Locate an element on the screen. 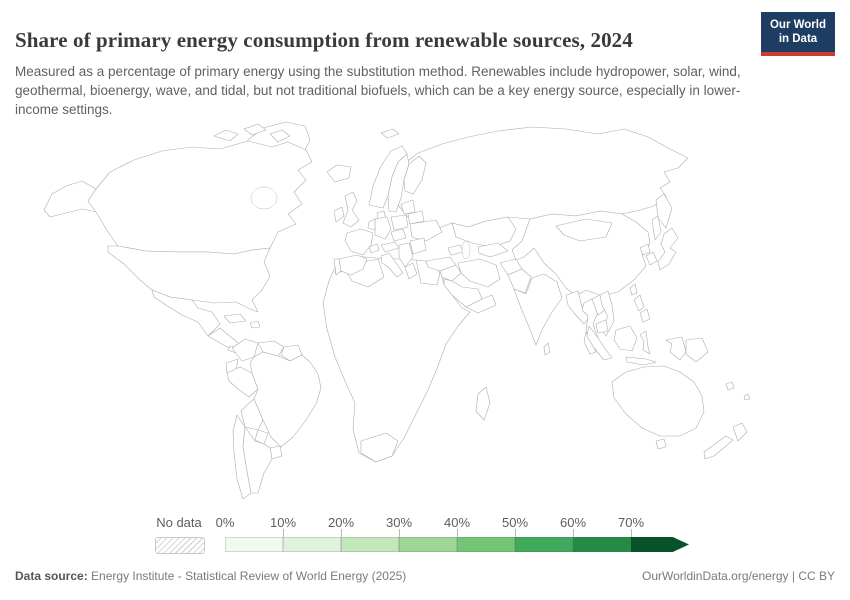 This screenshot has width=850, height=600. owid-logo-line1: Our World is located at coordinates (797, 25).